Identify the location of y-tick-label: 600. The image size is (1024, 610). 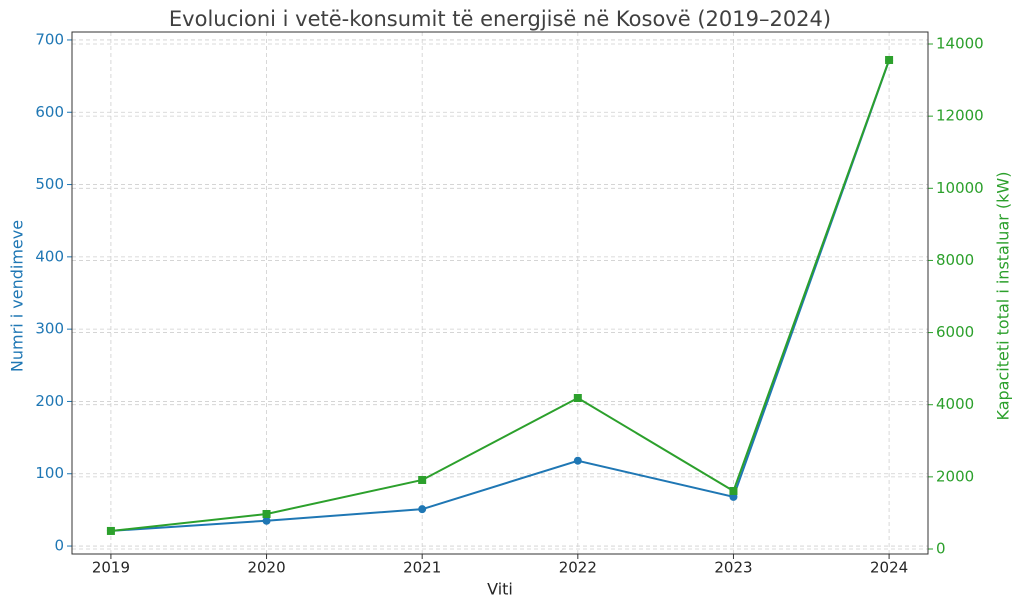
(49, 112).